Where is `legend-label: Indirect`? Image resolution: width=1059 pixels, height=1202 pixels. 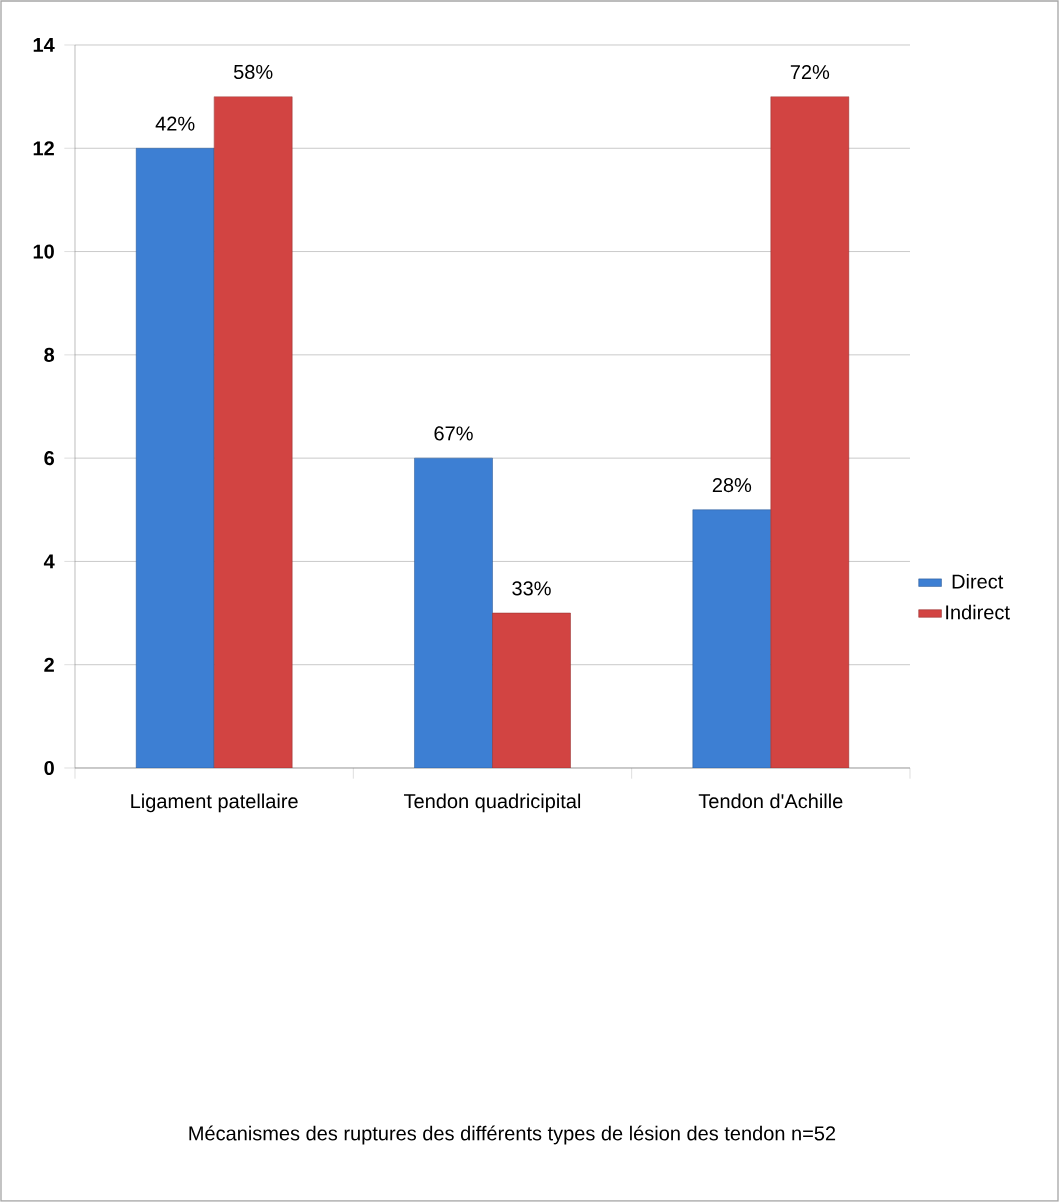
legend-label: Indirect is located at coordinates (978, 612).